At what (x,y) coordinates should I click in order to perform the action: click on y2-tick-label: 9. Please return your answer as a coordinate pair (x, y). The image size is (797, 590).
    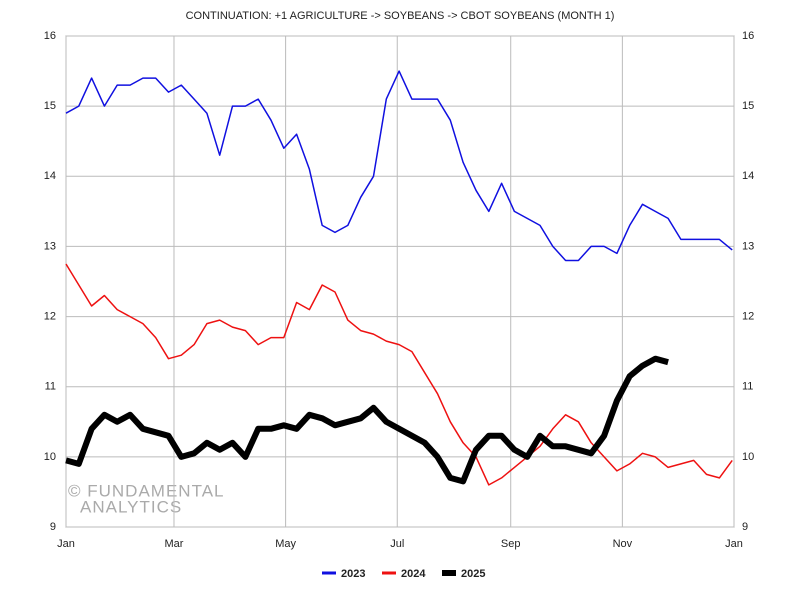
    Looking at the image, I should click on (745, 527).